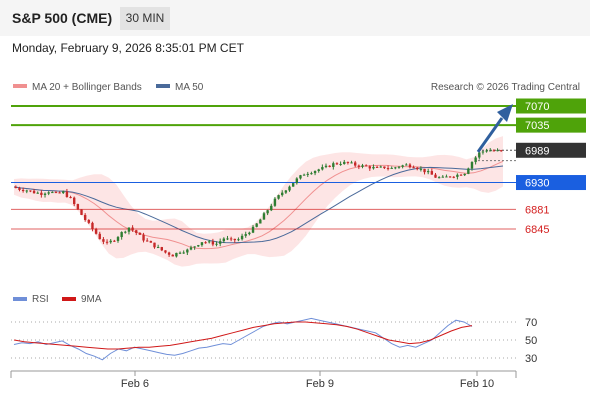 This screenshot has height=400, width=590. What do you see at coordinates (189, 87) in the screenshot?
I see `ma50-legend: MA 50` at bounding box center [189, 87].